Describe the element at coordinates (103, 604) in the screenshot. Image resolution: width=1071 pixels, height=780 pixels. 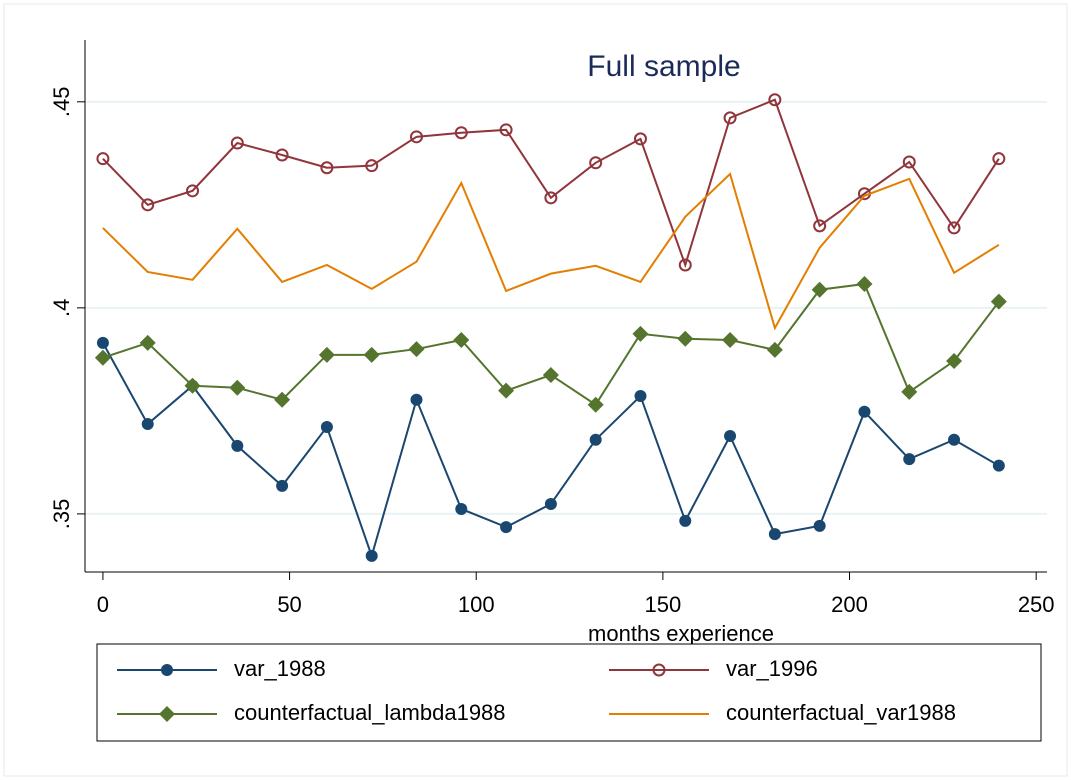
I see `x-tick-label: 0` at that location.